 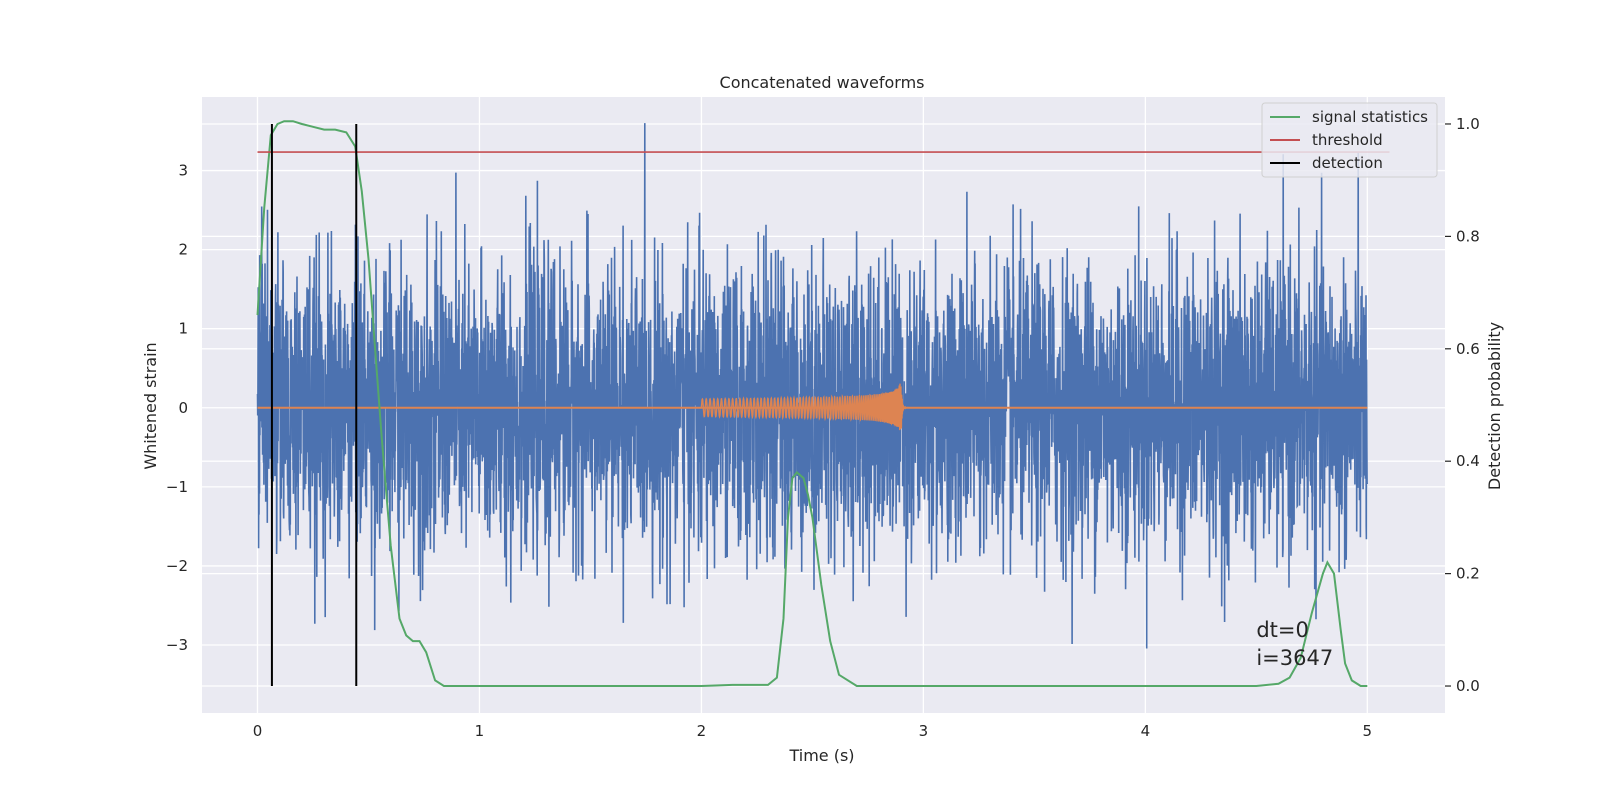 I want to click on x-tick-label: 5, so click(x=1368, y=731).